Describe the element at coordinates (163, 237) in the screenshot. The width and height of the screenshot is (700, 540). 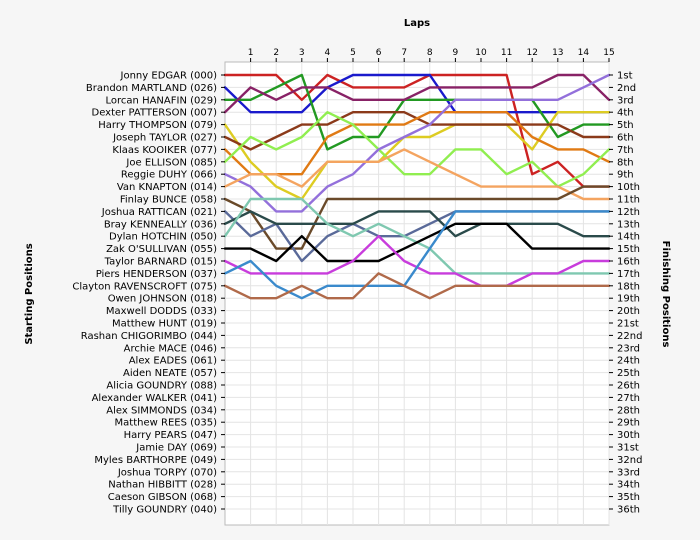
I see `starting-position-label: Dylan HOTCHIN (050)` at that location.